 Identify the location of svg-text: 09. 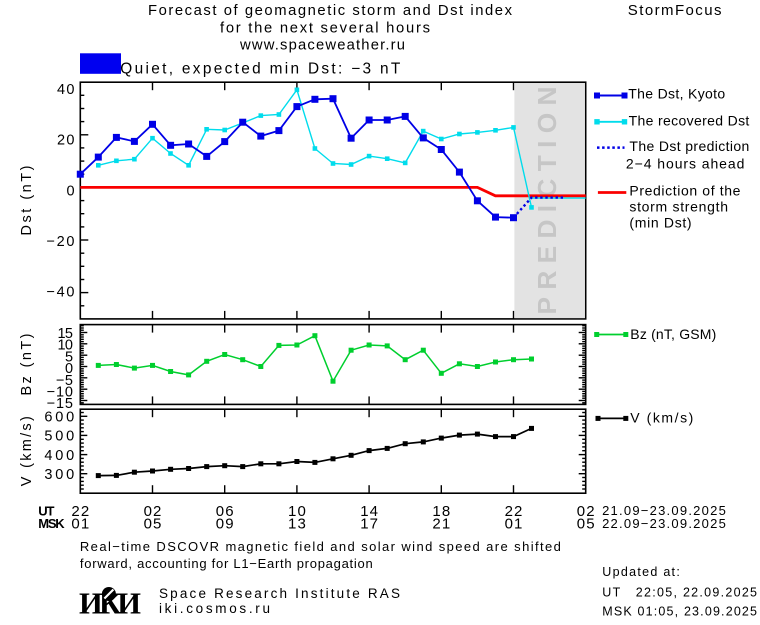
(225, 524).